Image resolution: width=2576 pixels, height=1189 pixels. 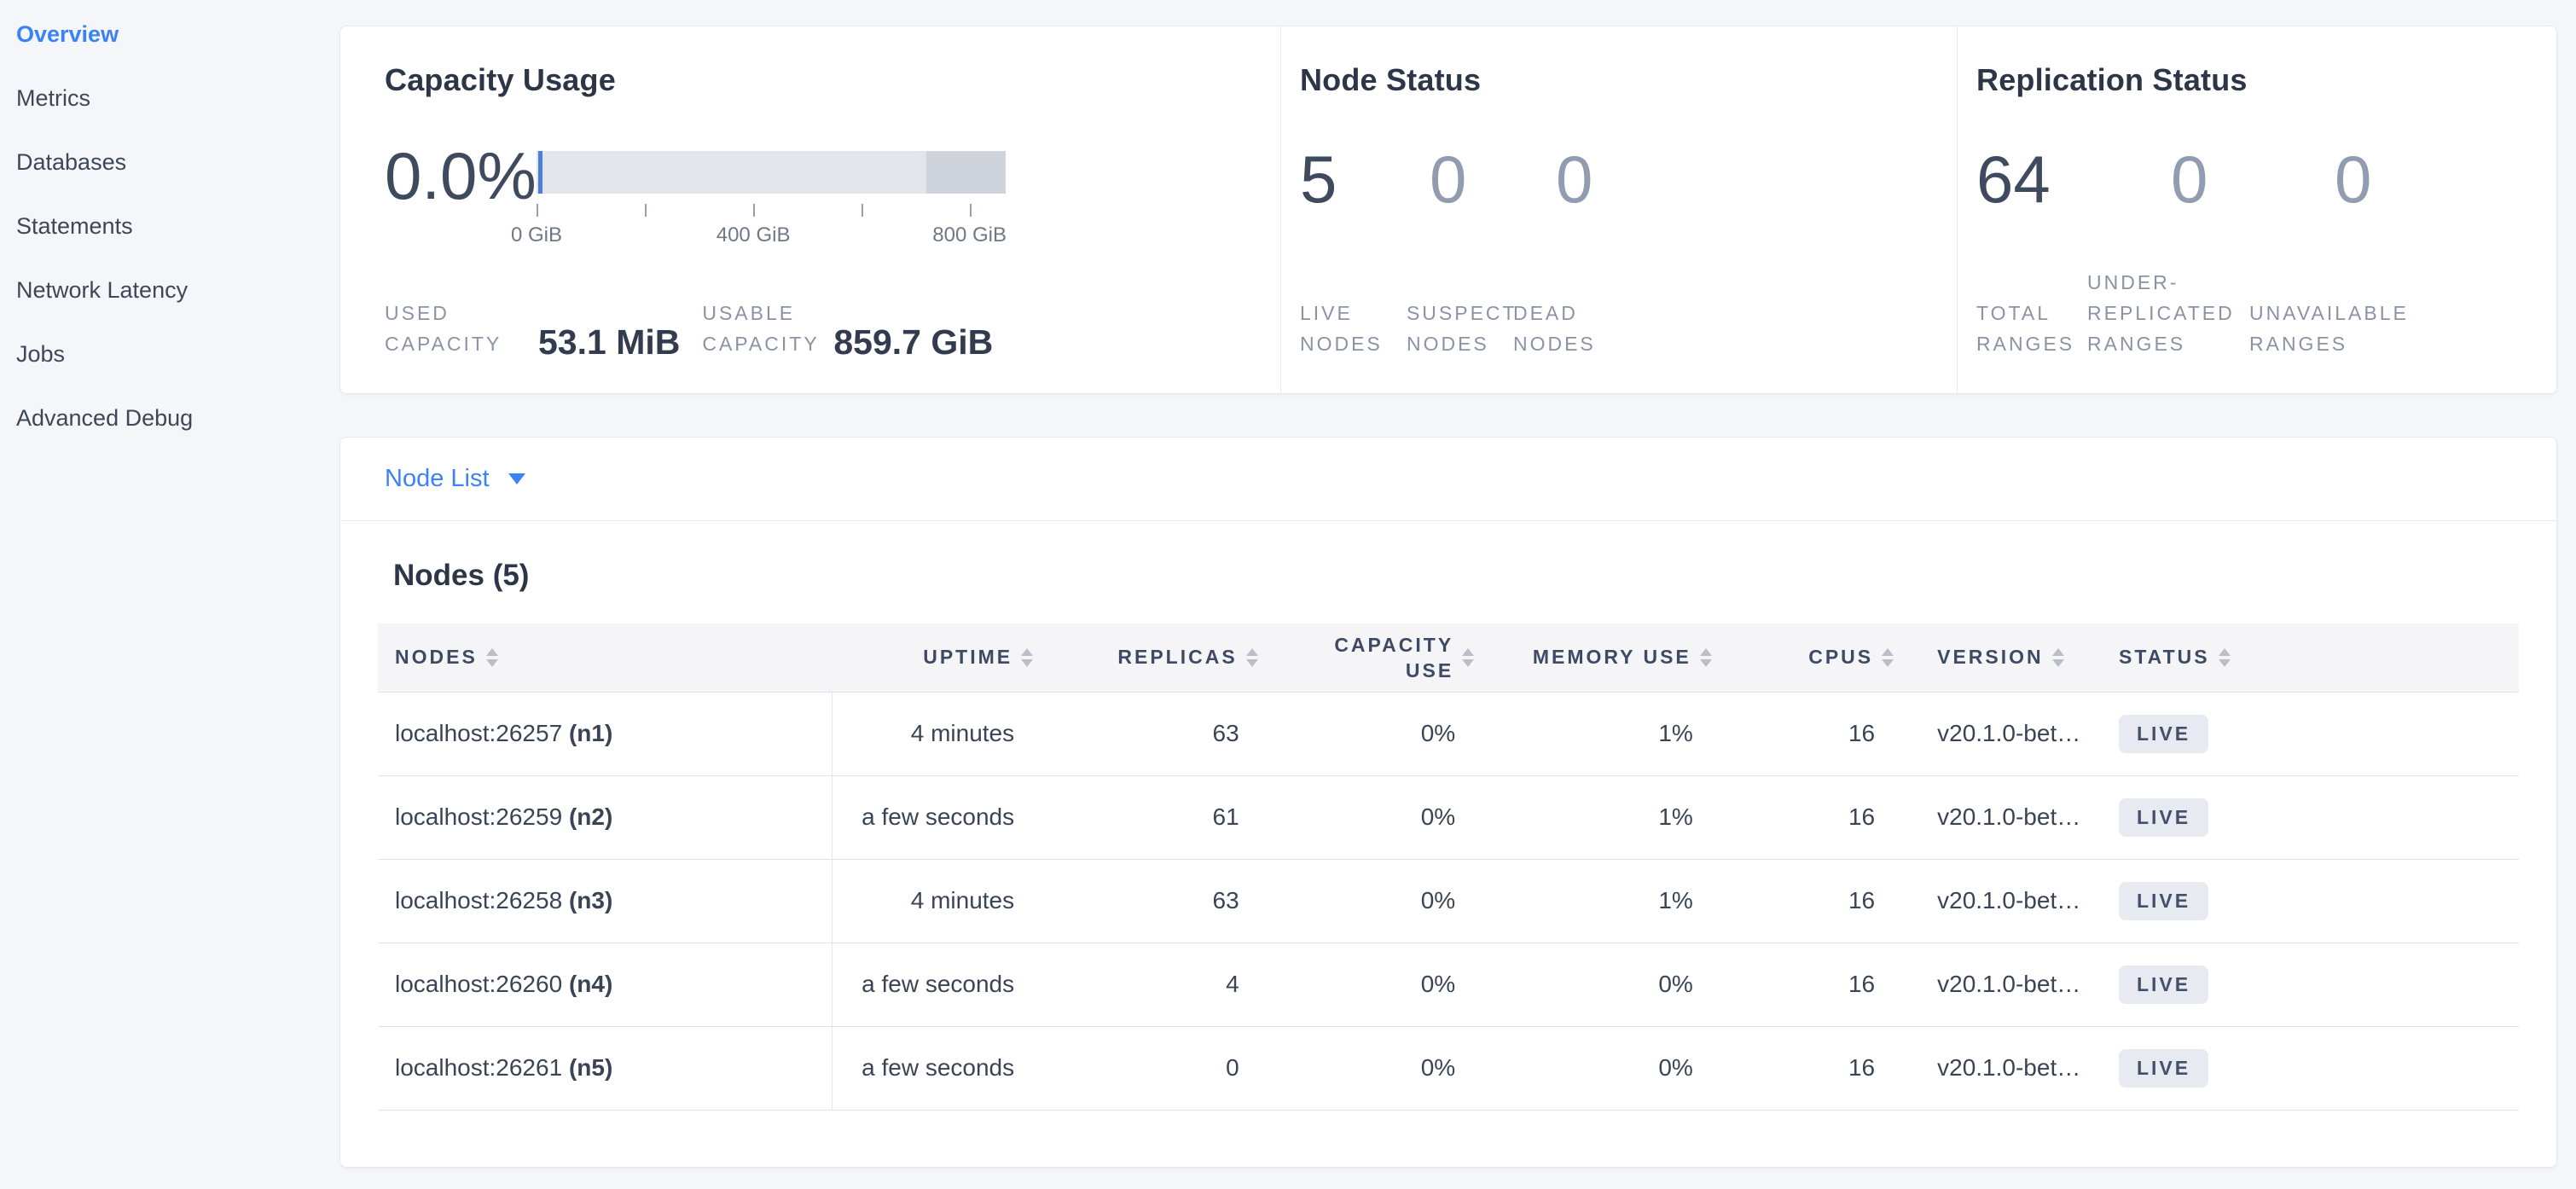 What do you see at coordinates (1341, 328) in the screenshot?
I see `live-nodes-label: LIVE NODES` at bounding box center [1341, 328].